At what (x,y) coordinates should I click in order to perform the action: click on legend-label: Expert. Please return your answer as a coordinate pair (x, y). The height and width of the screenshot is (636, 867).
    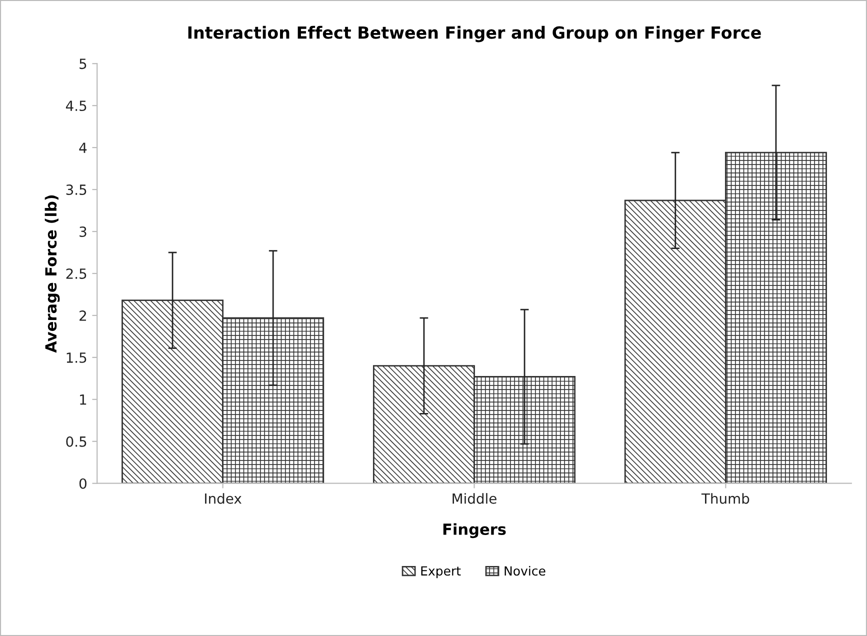
    Looking at the image, I should click on (441, 572).